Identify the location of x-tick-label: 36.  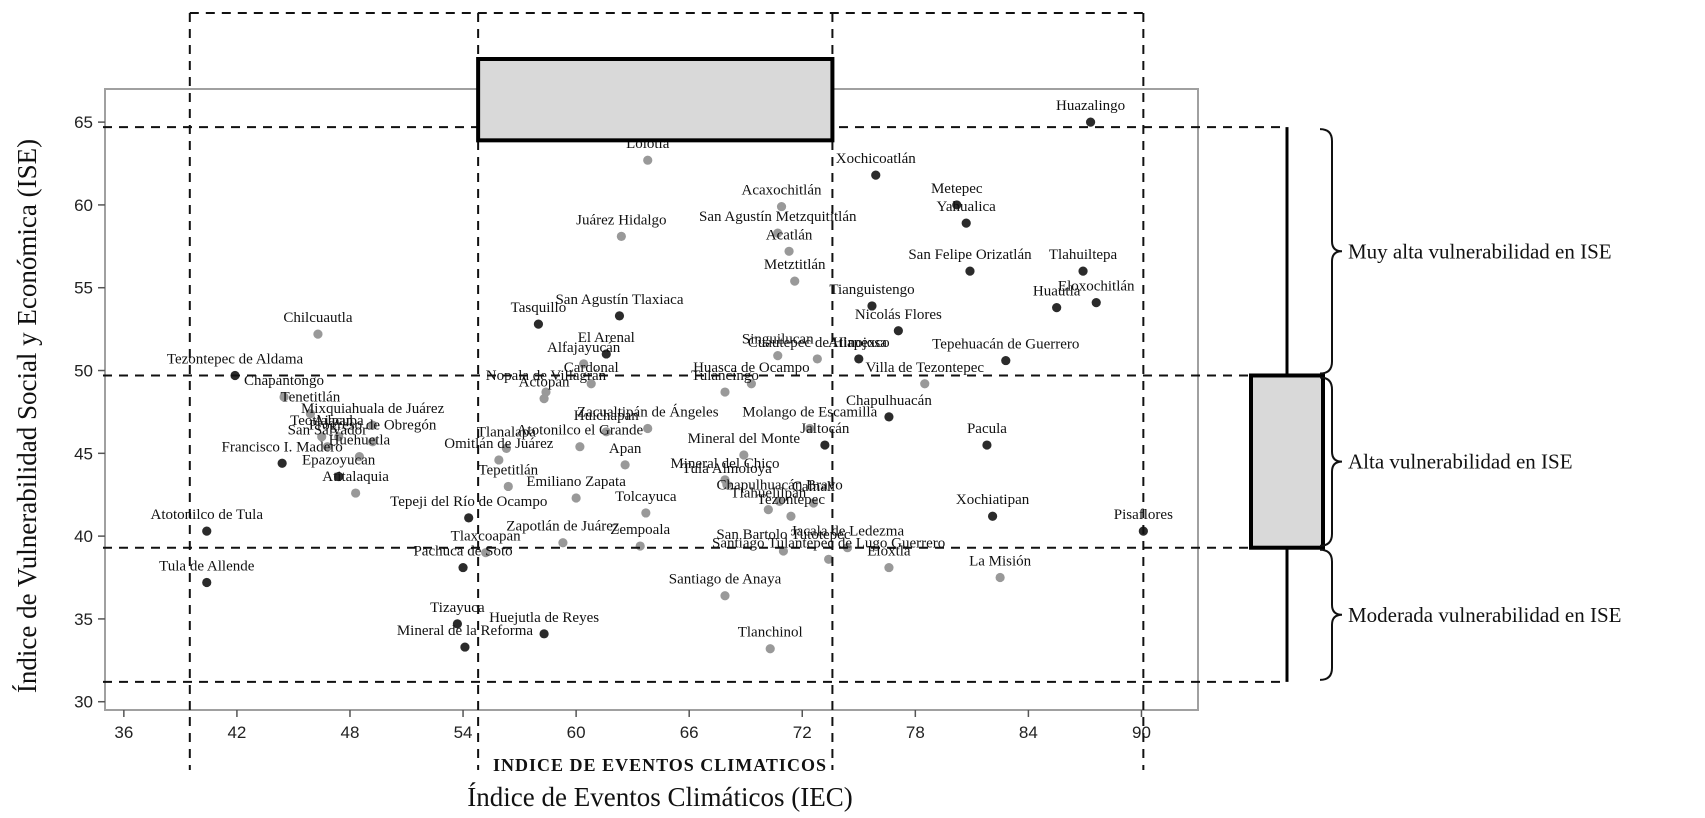
(123, 732).